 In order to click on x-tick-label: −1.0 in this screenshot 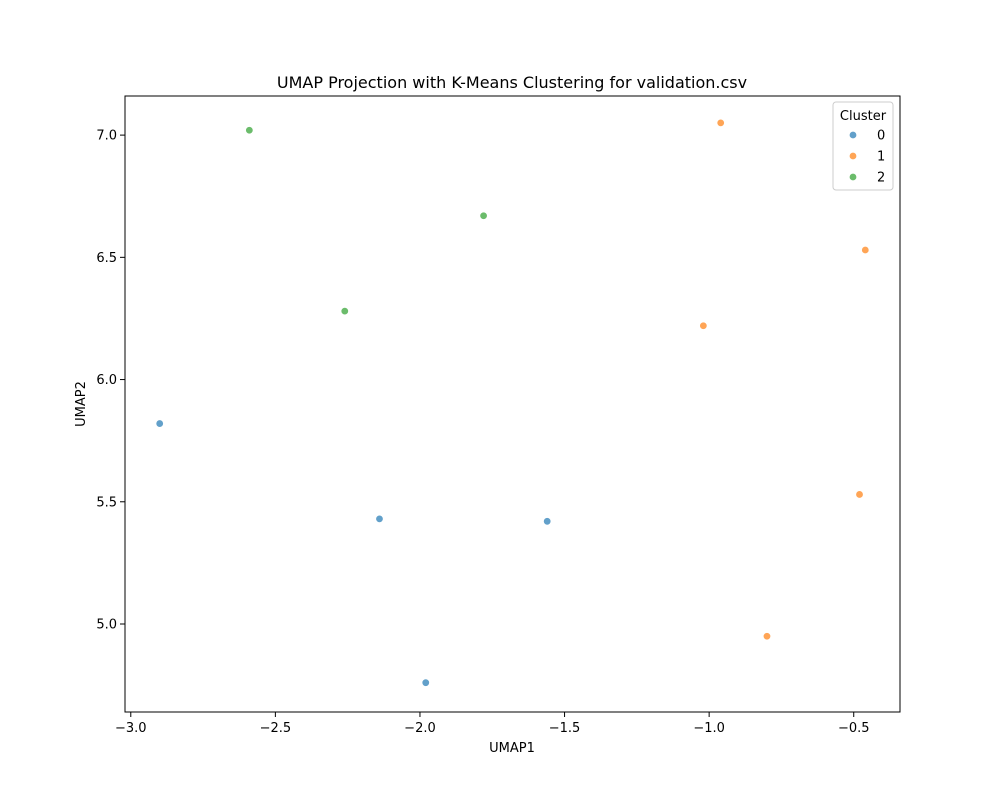, I will do `click(709, 728)`.